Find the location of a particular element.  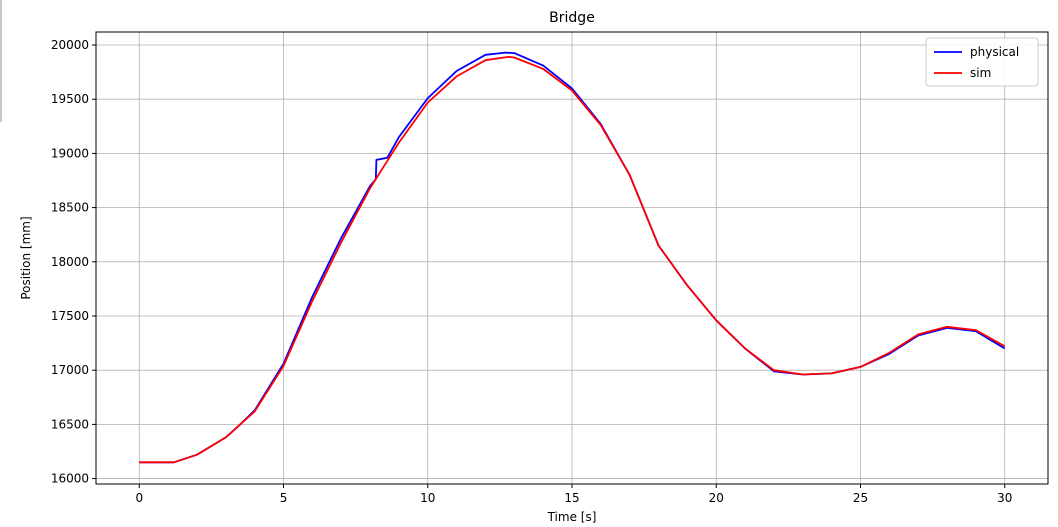

x-axis-label: Time [s] is located at coordinates (572, 517).